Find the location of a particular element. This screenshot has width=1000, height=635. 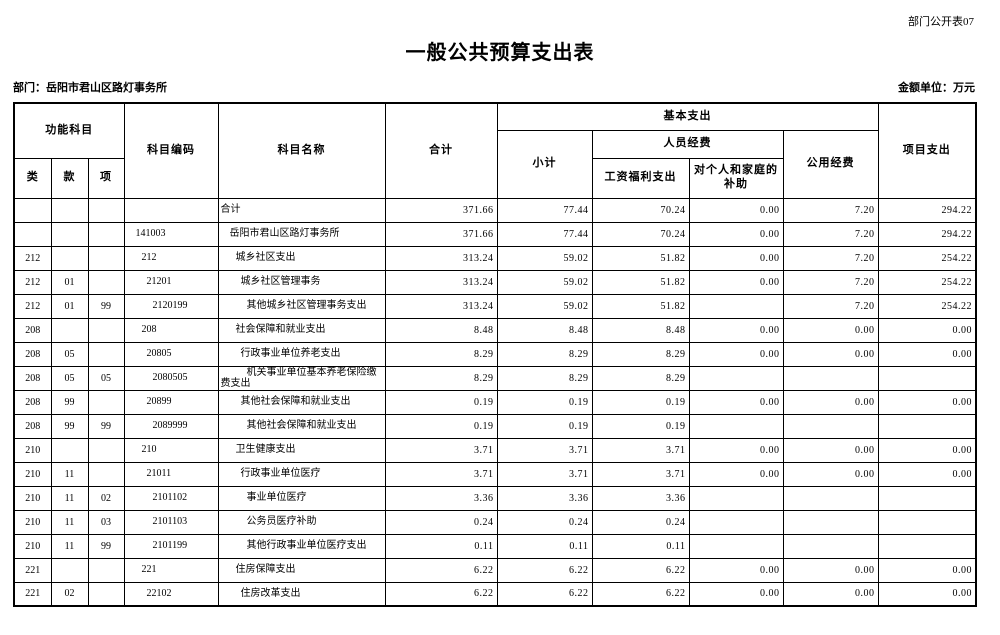

cell-subject-code: 21011 is located at coordinates (171, 474).